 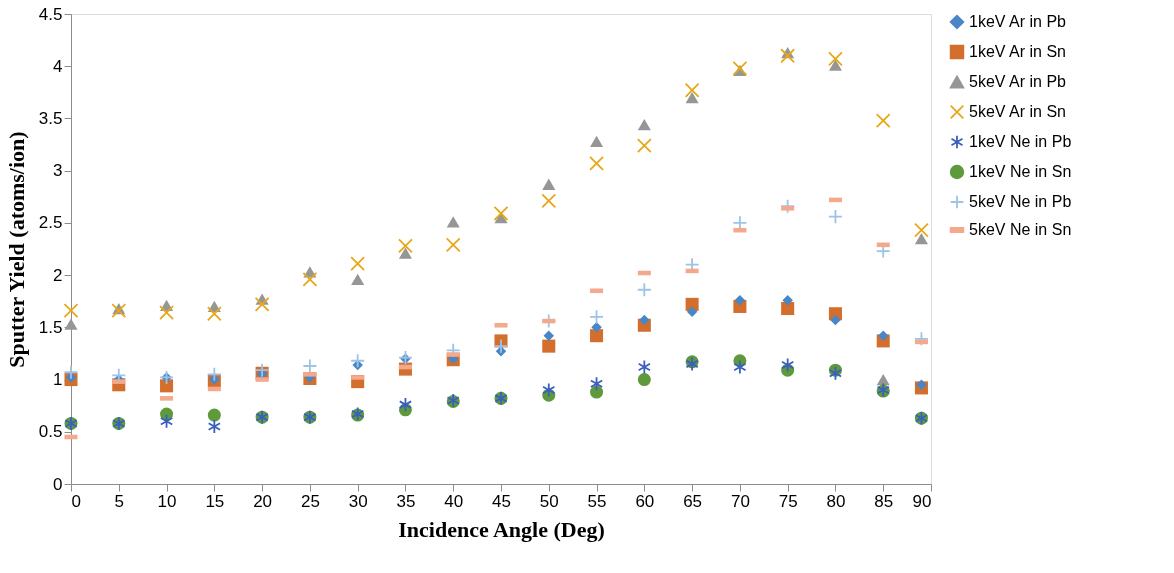 What do you see at coordinates (50, 118) in the screenshot?
I see `y-tick-label: 3.5` at bounding box center [50, 118].